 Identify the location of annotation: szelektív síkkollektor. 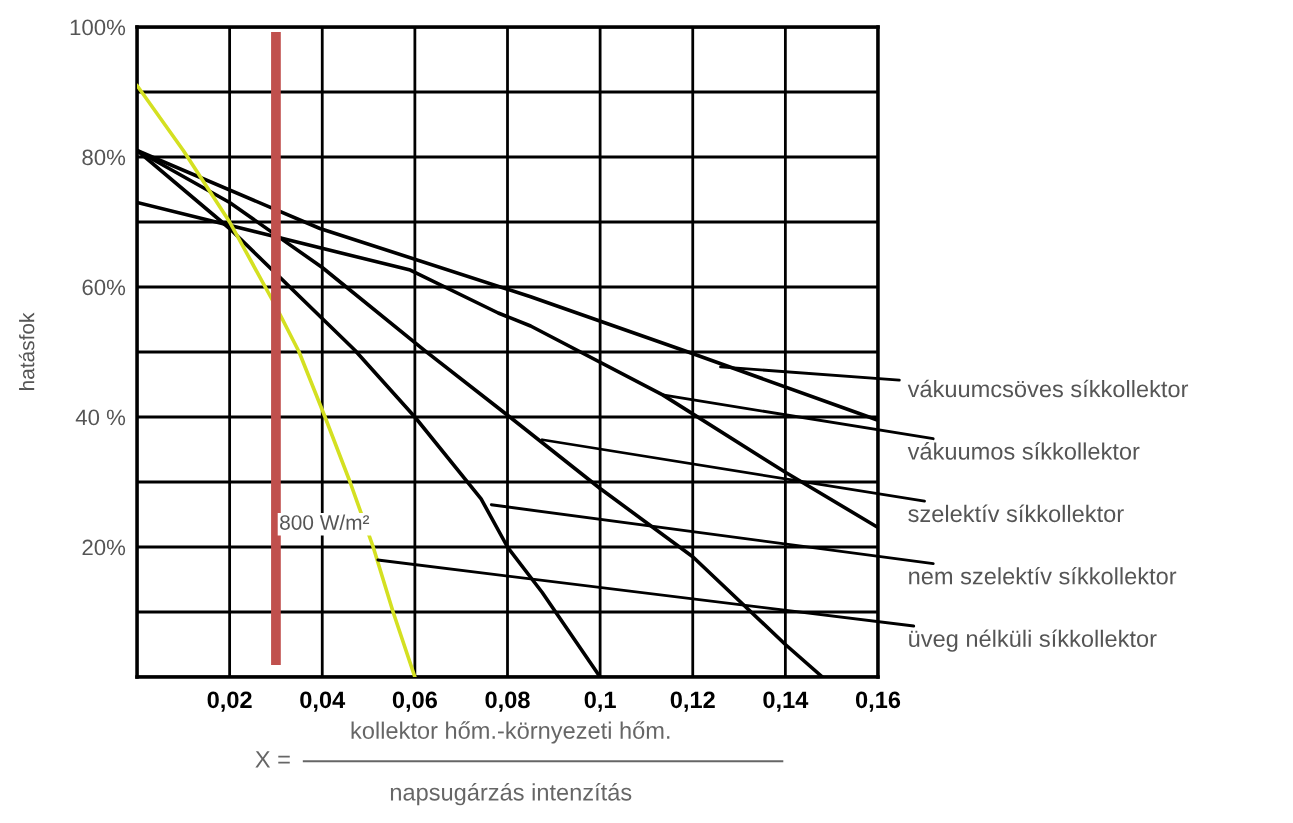
(1016, 513).